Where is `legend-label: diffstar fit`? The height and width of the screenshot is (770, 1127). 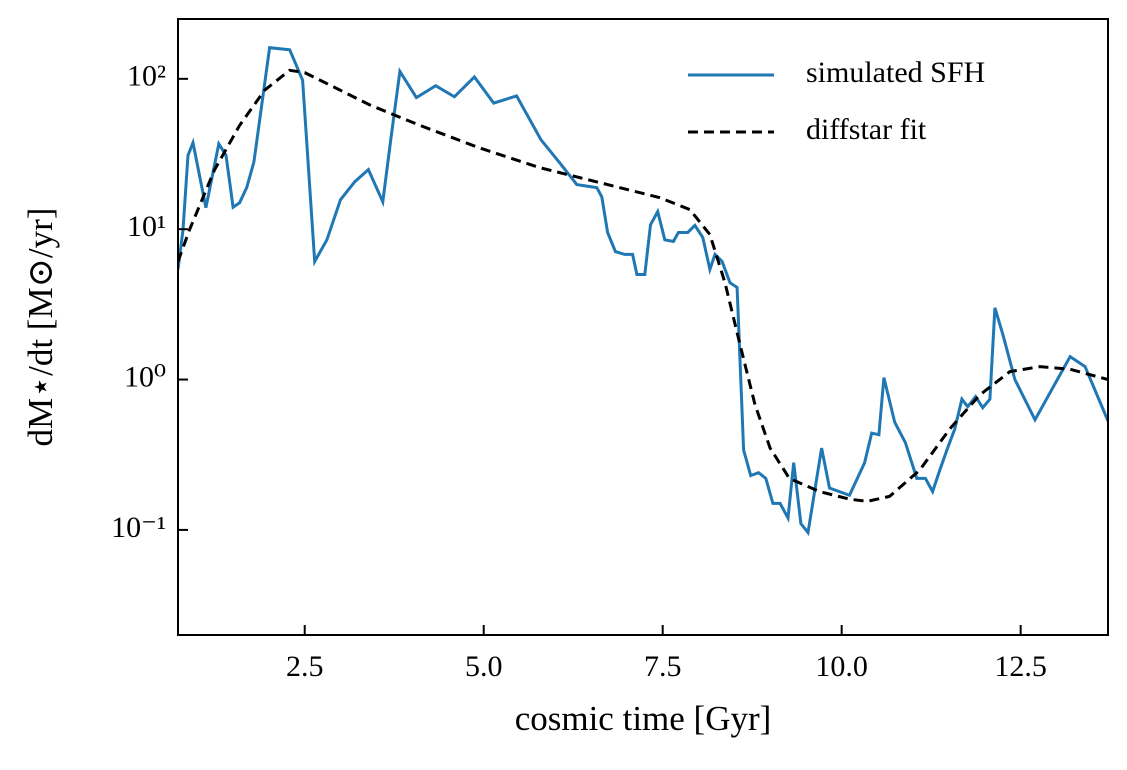
legend-label: diffstar fit is located at coordinates (866, 129).